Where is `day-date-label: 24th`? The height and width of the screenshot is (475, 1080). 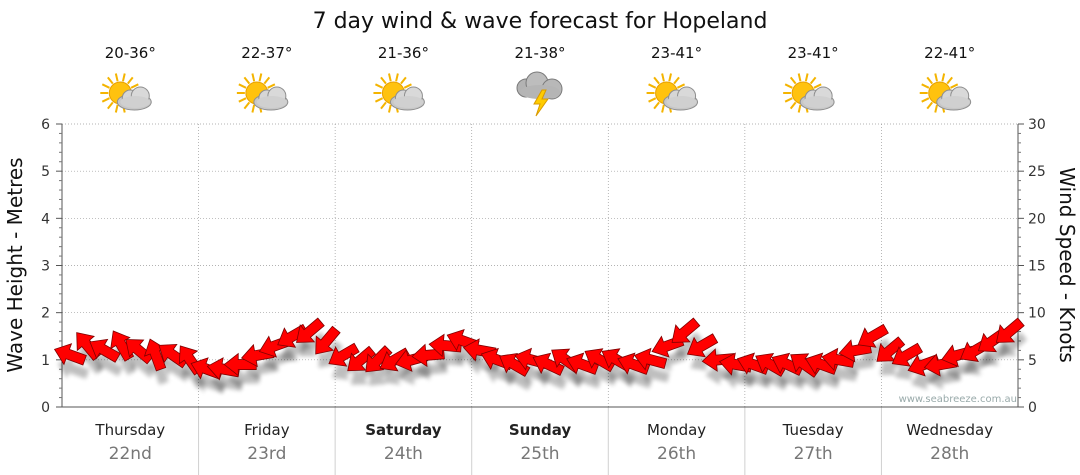
day-date-label: 24th is located at coordinates (403, 454).